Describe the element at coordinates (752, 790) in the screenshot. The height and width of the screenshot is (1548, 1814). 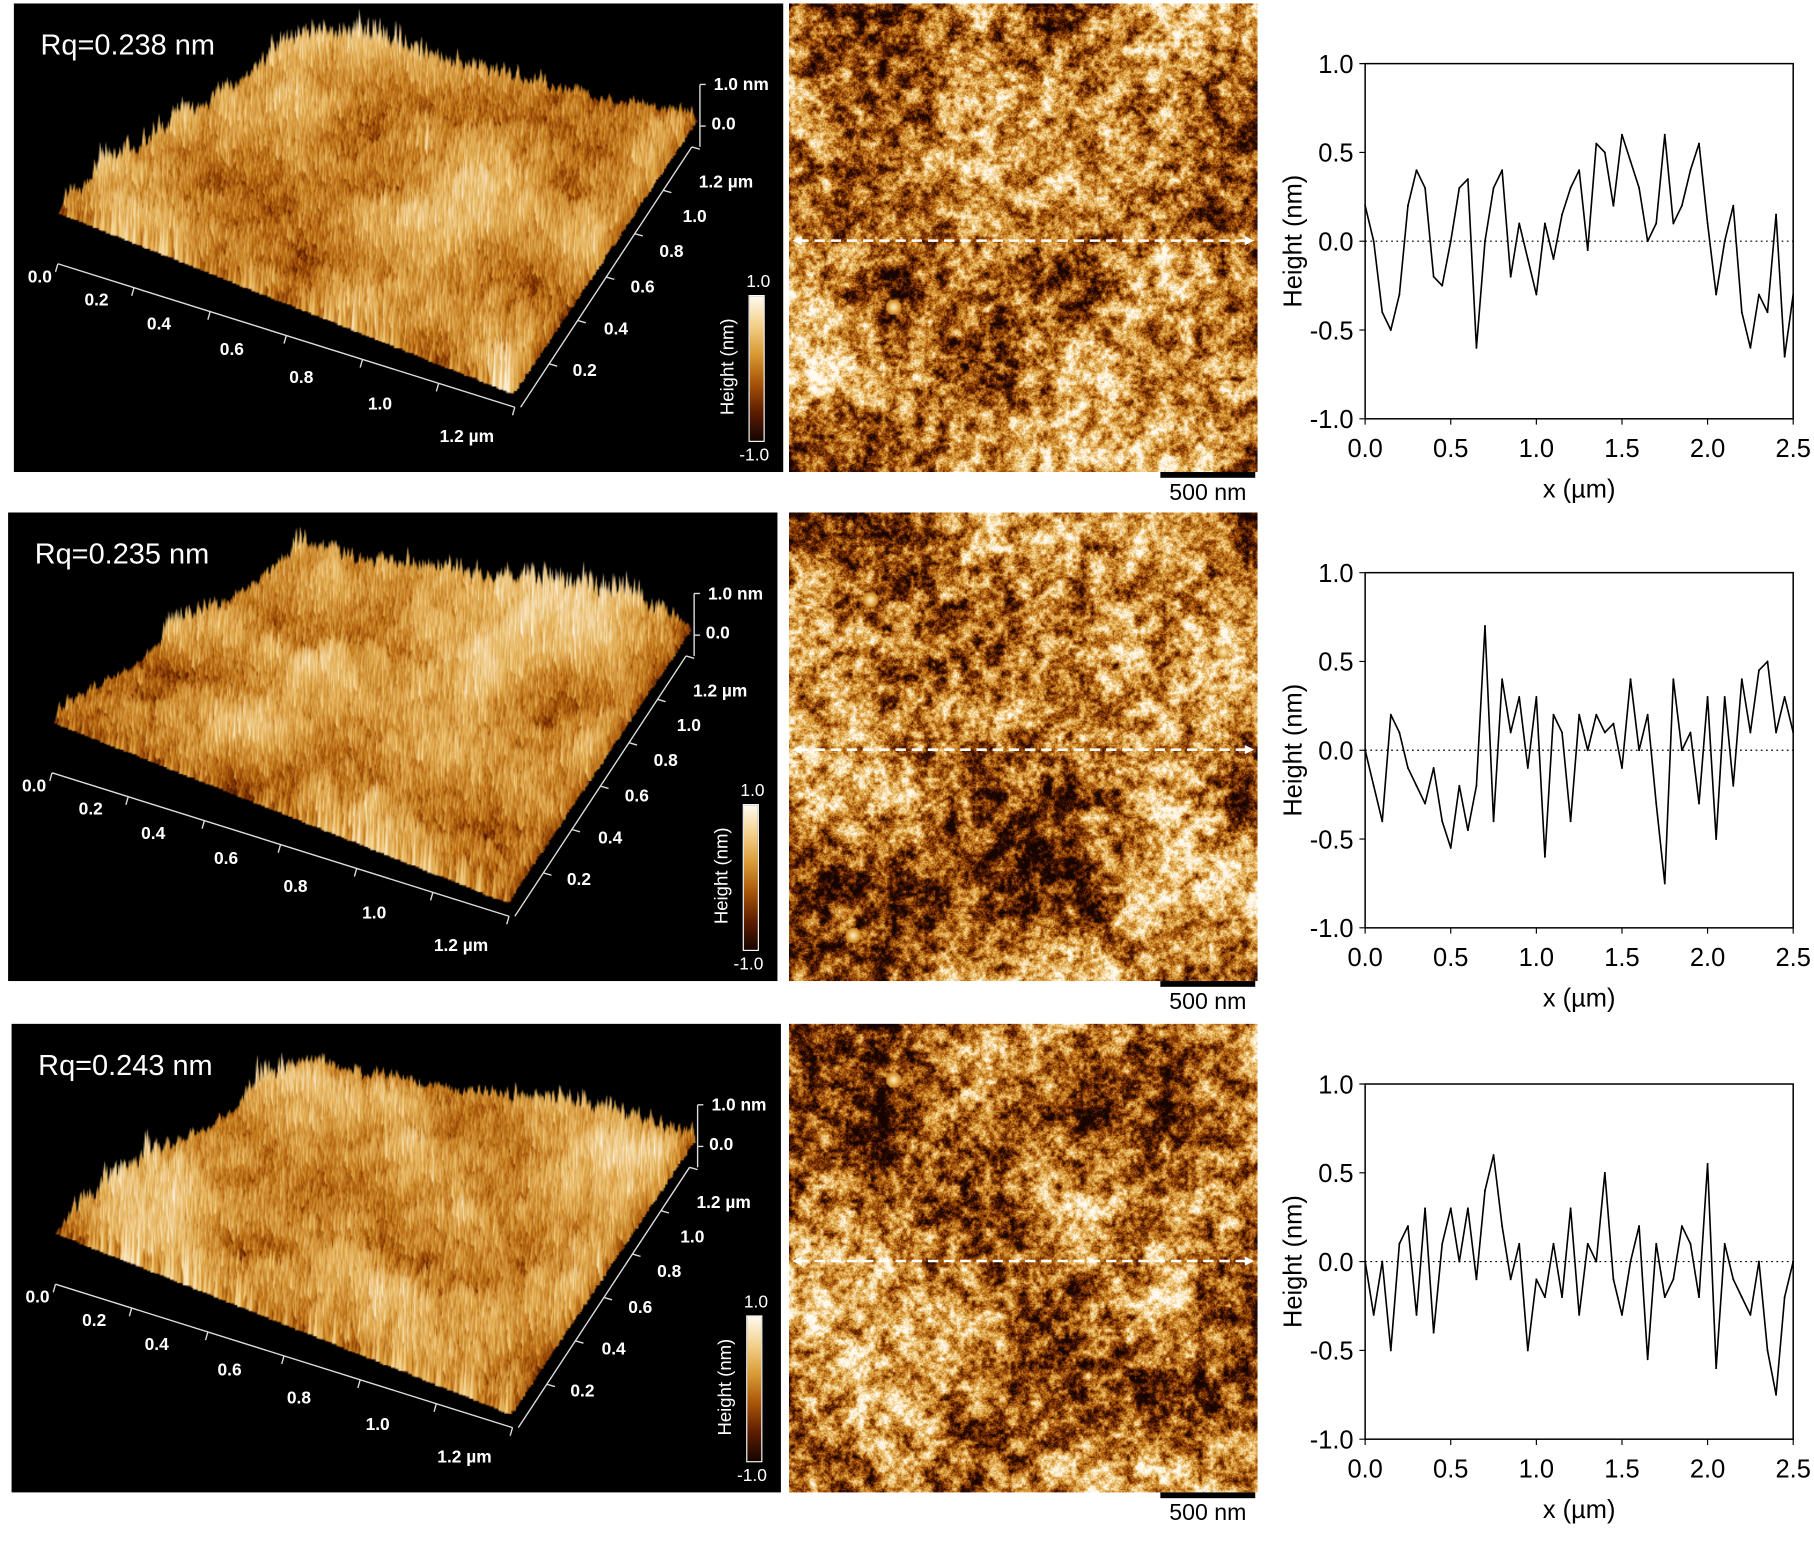
I see `colorbar-max-label: 1.0` at that location.